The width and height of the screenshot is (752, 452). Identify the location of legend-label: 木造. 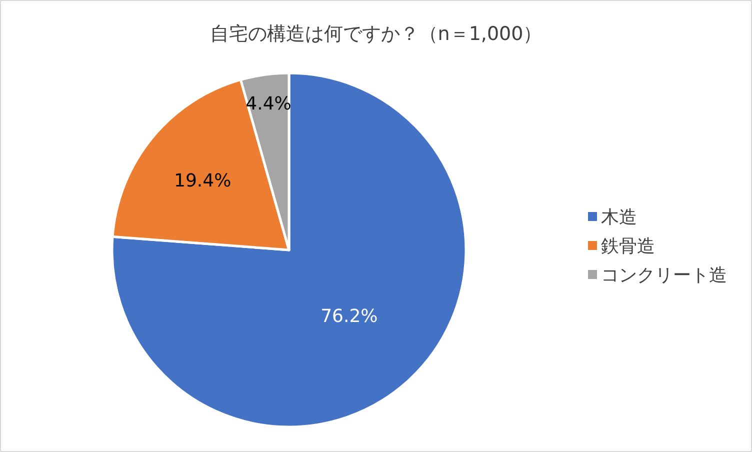
(619, 217).